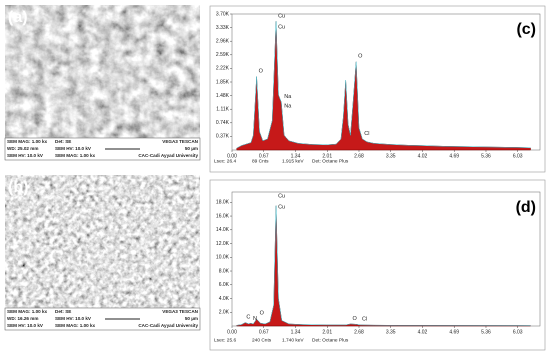 The image size is (550, 355). I want to click on panel-label: (d), so click(526, 207).